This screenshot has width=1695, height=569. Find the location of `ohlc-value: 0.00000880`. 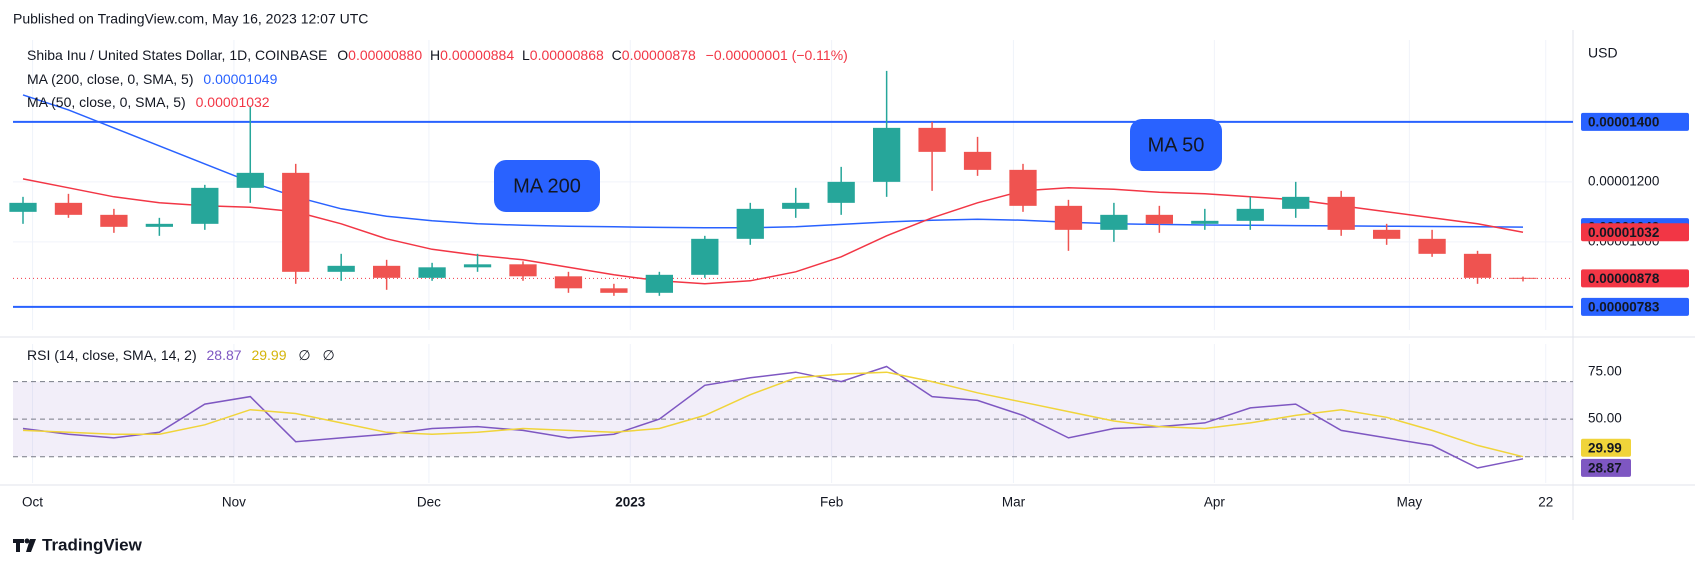

ohlc-value: 0.00000880 is located at coordinates (385, 55).